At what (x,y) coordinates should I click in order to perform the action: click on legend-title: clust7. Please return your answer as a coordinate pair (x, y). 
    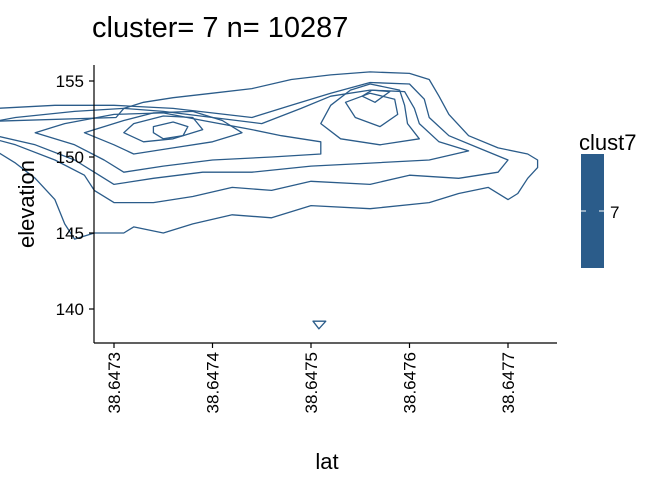
    Looking at the image, I should click on (607, 142).